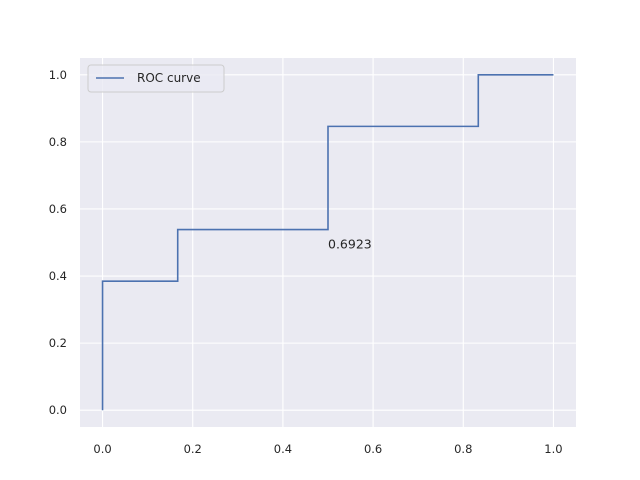 This screenshot has height=480, width=640. What do you see at coordinates (463, 449) in the screenshot?
I see `x-tick-label: 0.8` at bounding box center [463, 449].